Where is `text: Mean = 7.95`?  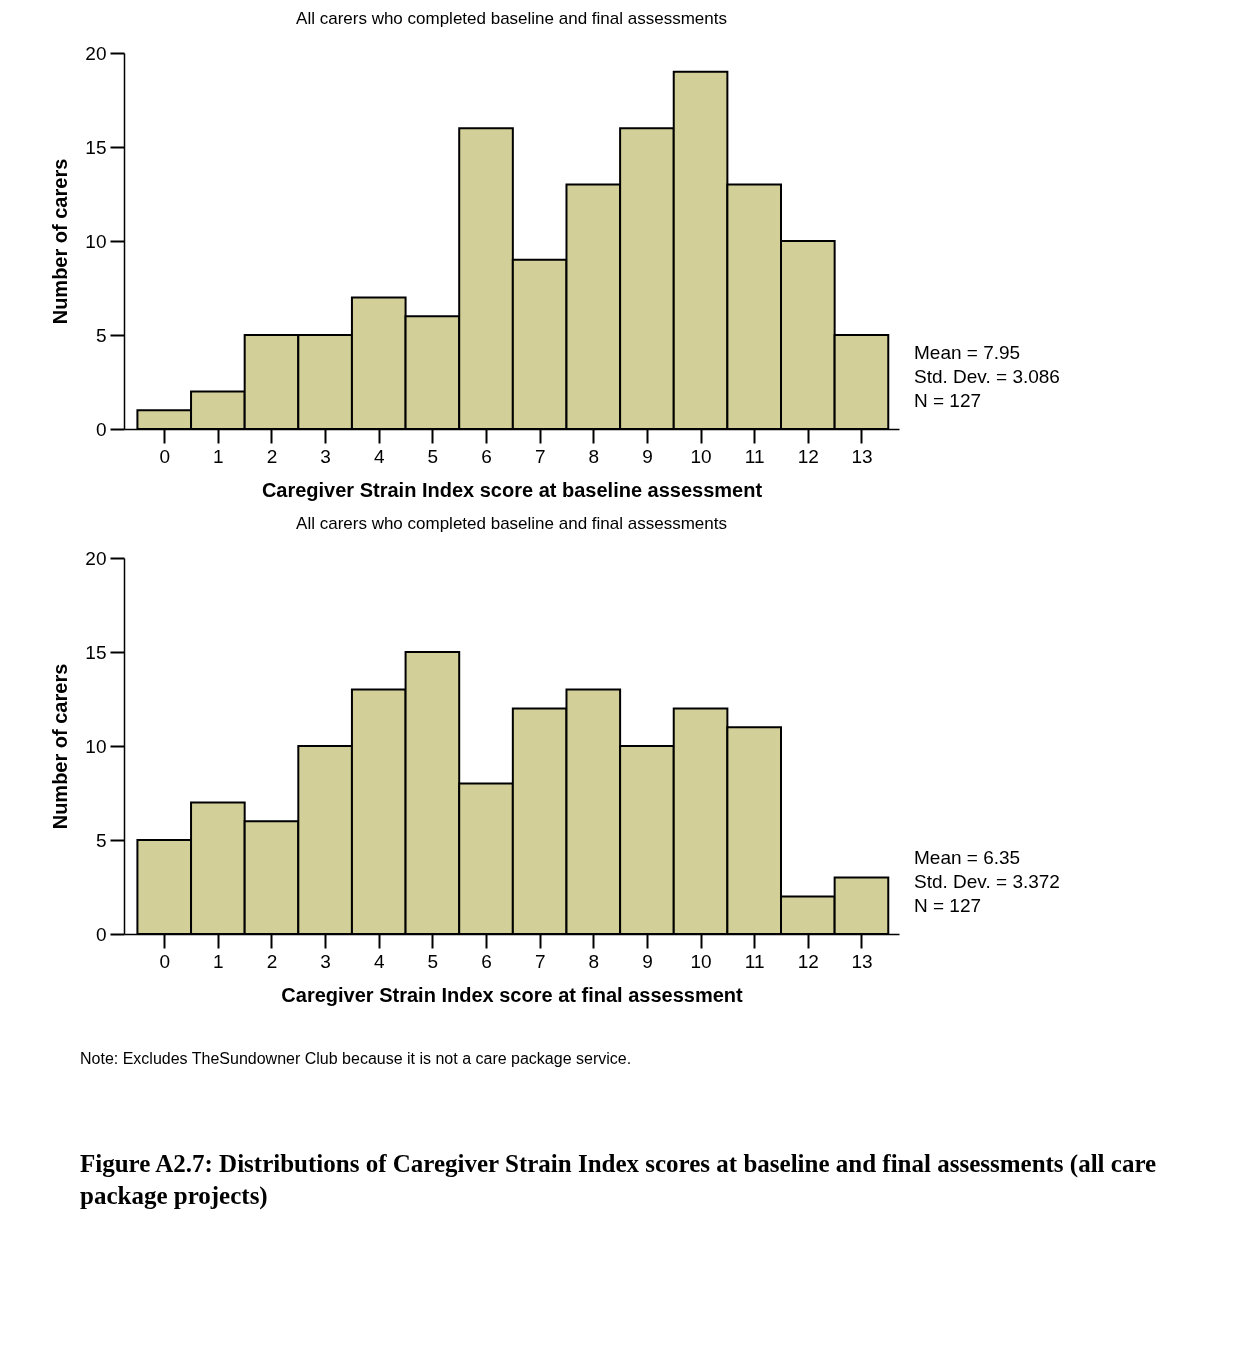
text: Mean = 7.95 is located at coordinates (968, 353).